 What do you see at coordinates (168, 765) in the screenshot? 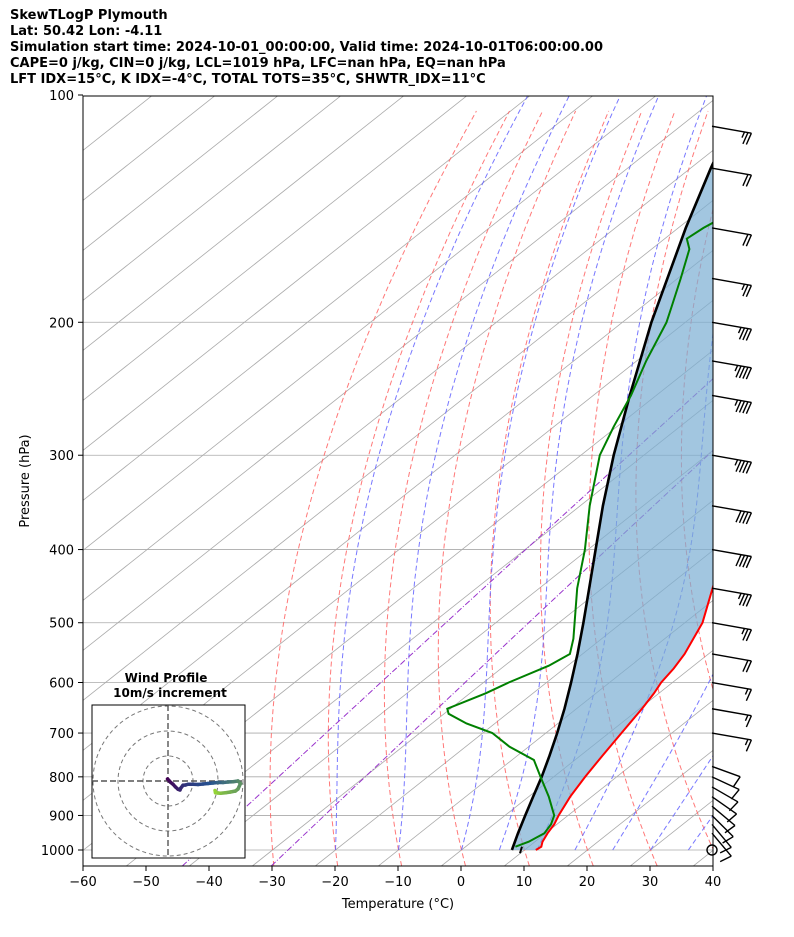
I see `wind-profile-hodograph: Wind Profile 10m/s increment` at bounding box center [168, 765].